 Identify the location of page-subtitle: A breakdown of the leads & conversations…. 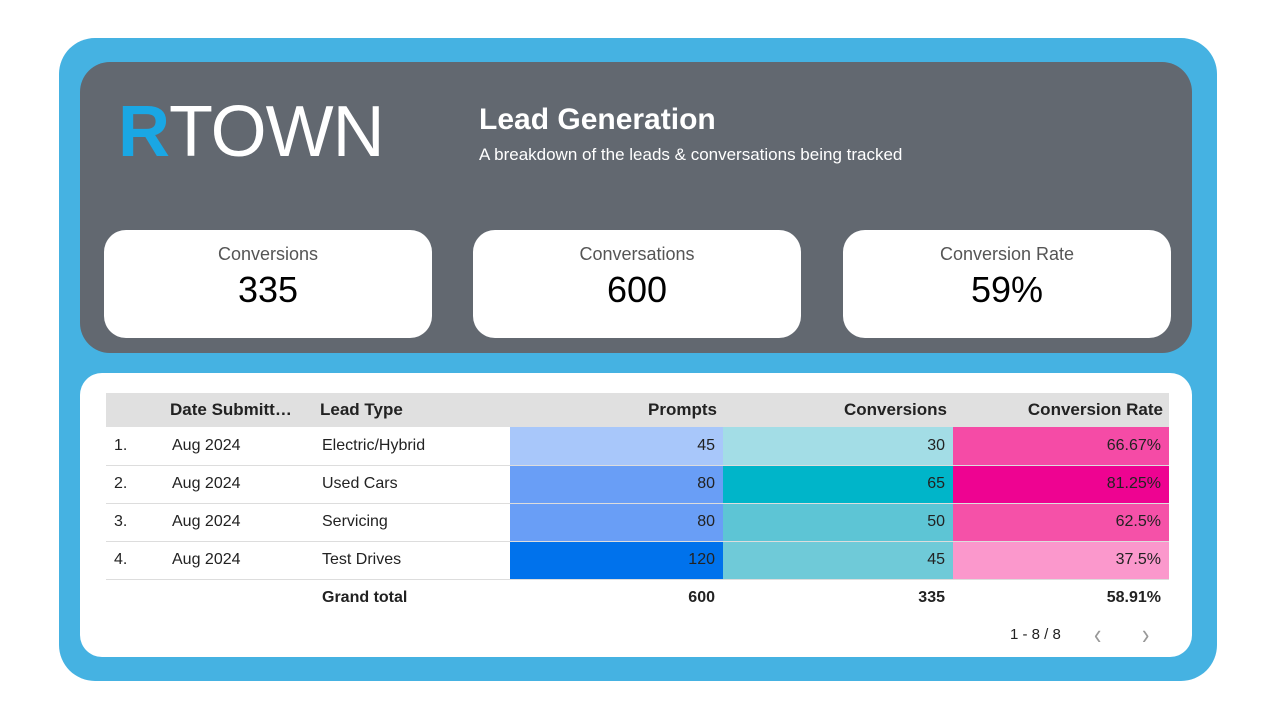
(691, 154).